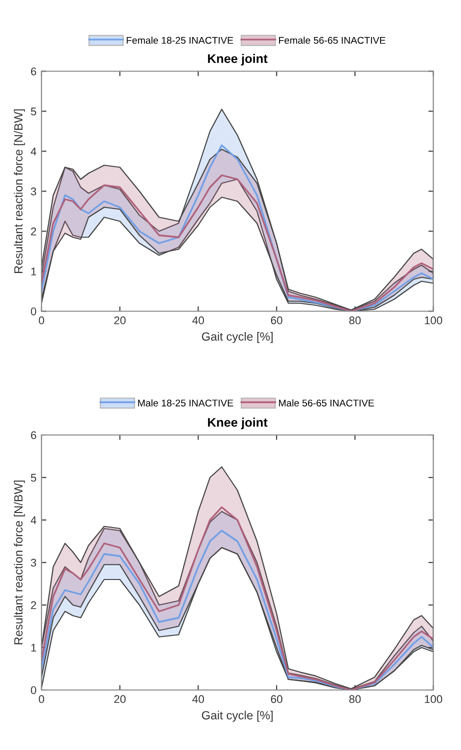 This screenshot has width=461, height=750. What do you see at coordinates (332, 40) in the screenshot?
I see `legend-label: Female 56-65 INACTIVE` at bounding box center [332, 40].